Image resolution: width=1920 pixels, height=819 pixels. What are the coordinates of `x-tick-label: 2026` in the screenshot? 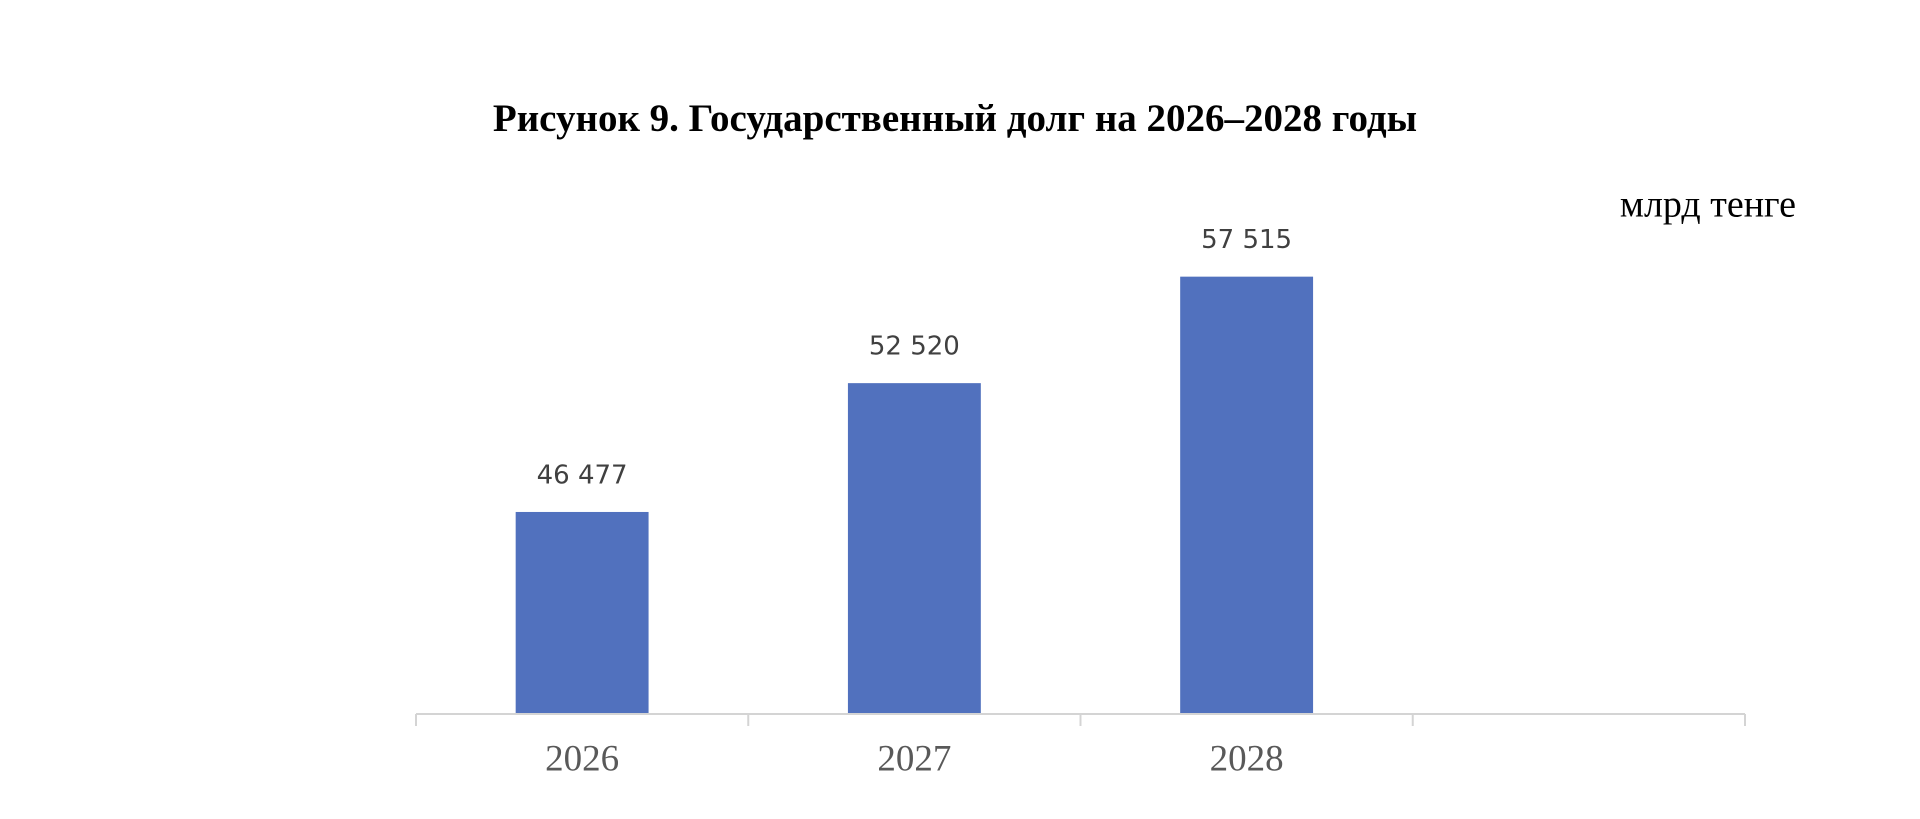 It's located at (582, 758).